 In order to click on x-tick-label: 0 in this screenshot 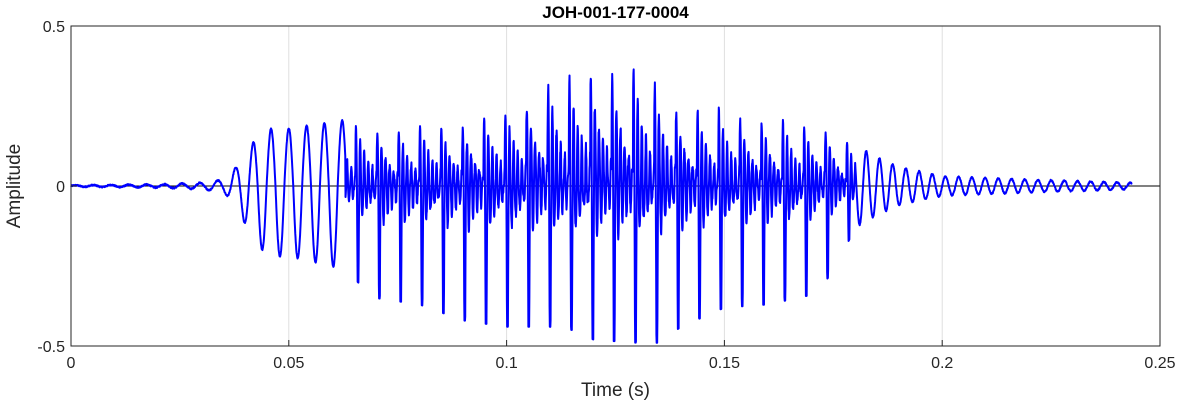, I will do `click(71, 363)`.